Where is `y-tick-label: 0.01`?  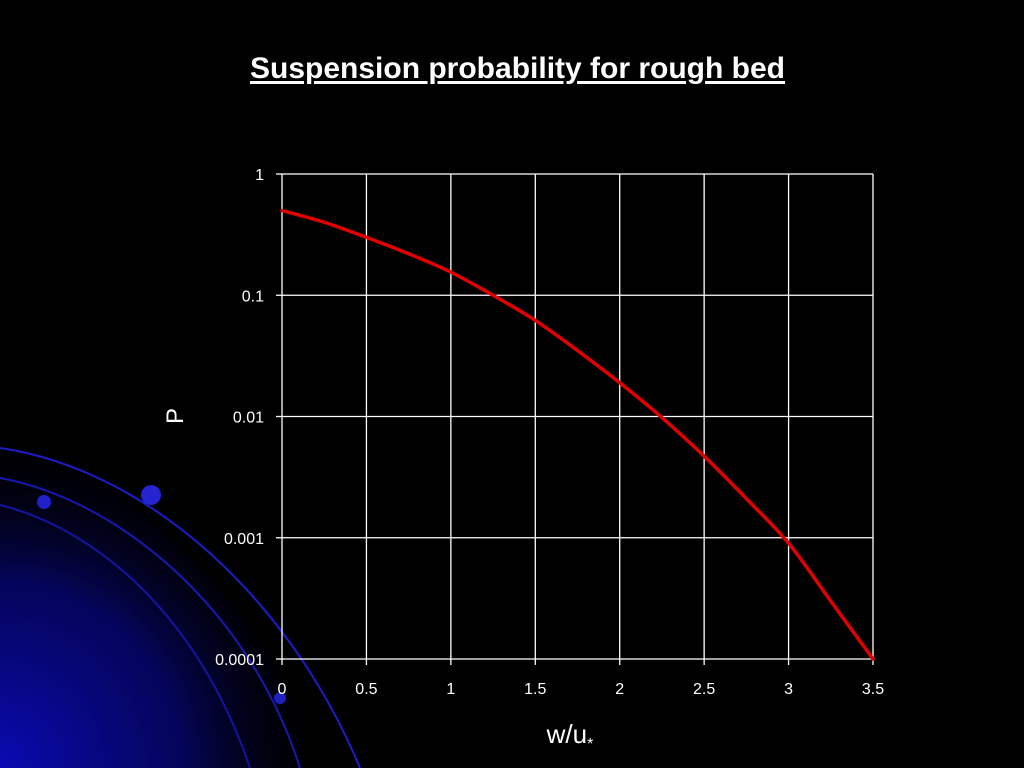
y-tick-label: 0.01 is located at coordinates (248, 418).